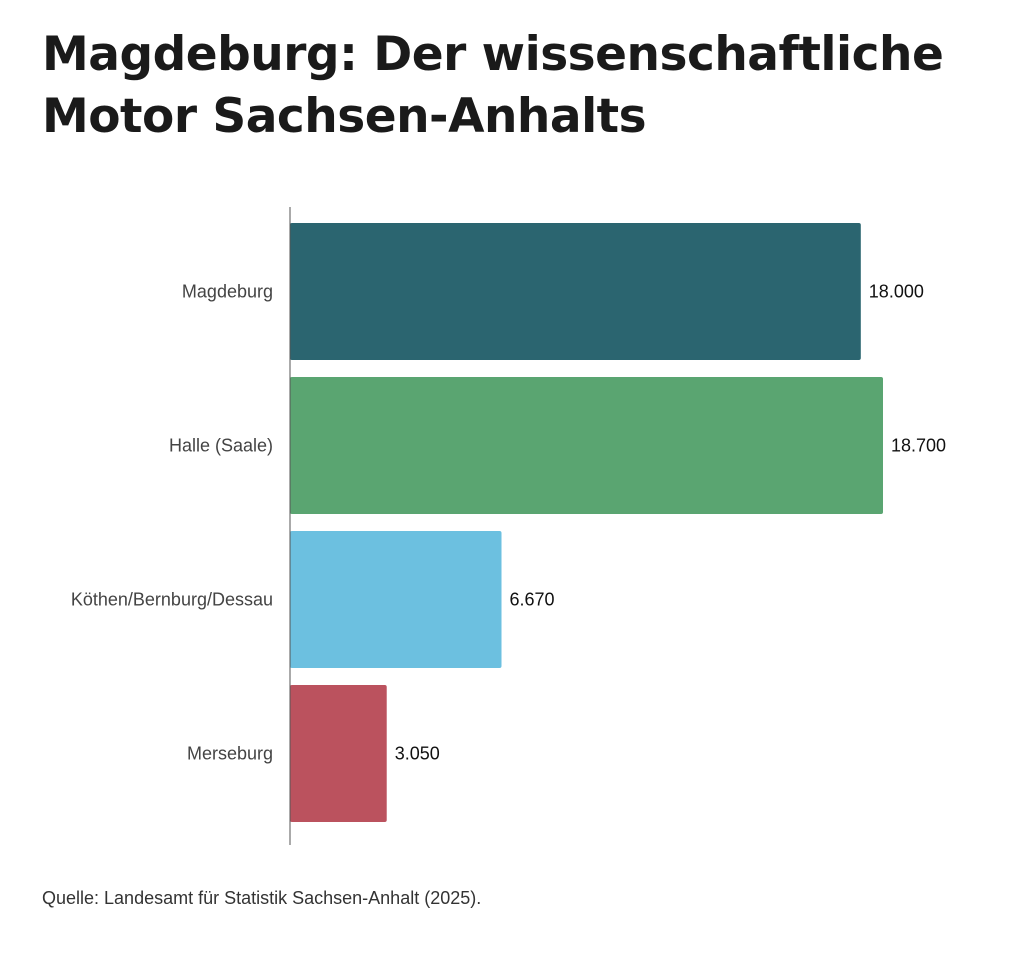 Image resolution: width=1024 pixels, height=954 pixels. What do you see at coordinates (172, 600) in the screenshot?
I see `category-label: Köthen/Bernburg/Dessau` at bounding box center [172, 600].